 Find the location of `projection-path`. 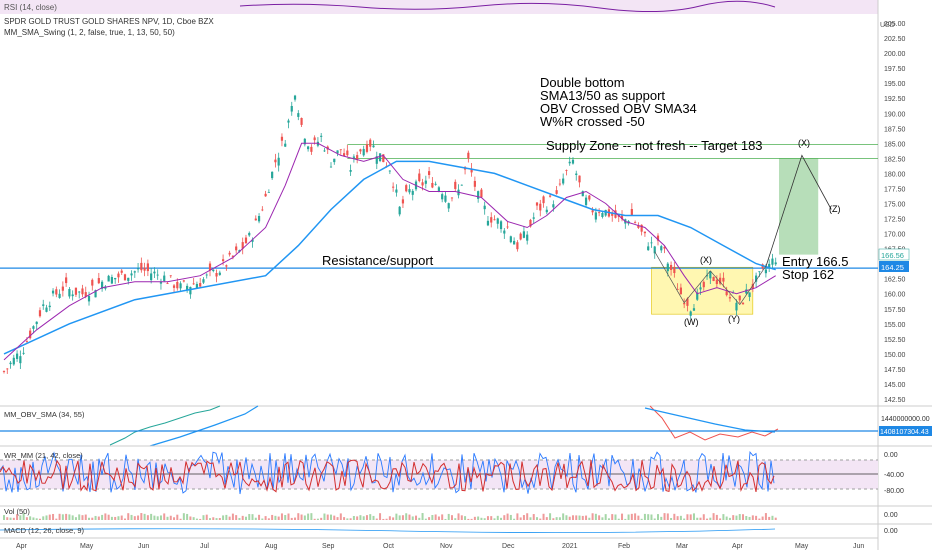

projection-path is located at coordinates (798, 210).